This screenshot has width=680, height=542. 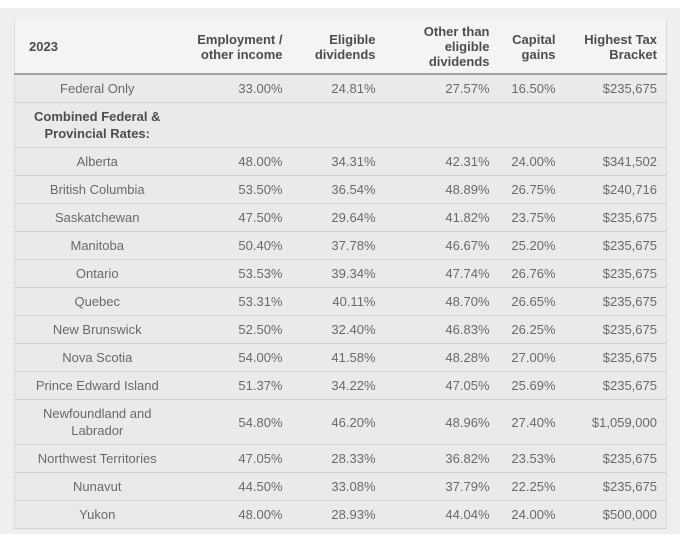 I want to click on rate-value: 39.34%, so click(x=338, y=273).